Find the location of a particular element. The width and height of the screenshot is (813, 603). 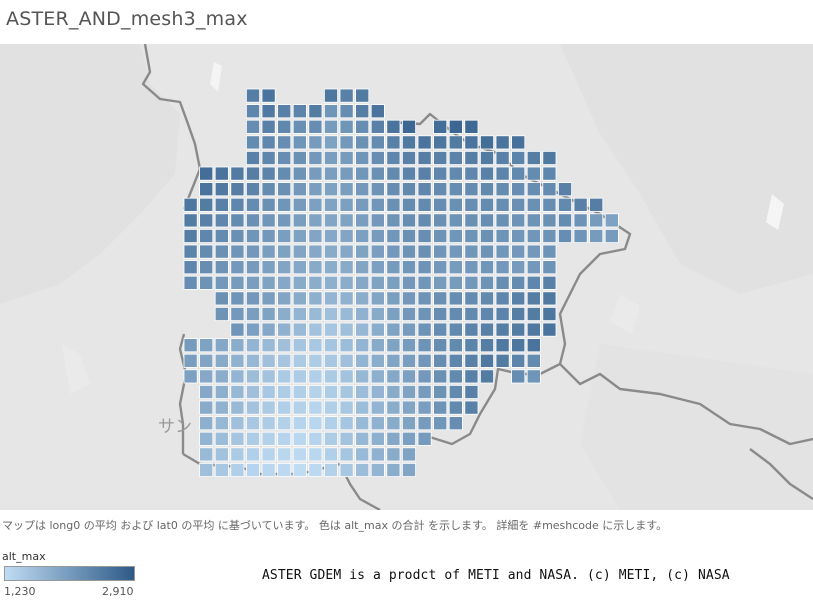

legend-color-ramp is located at coordinates (69, 573).